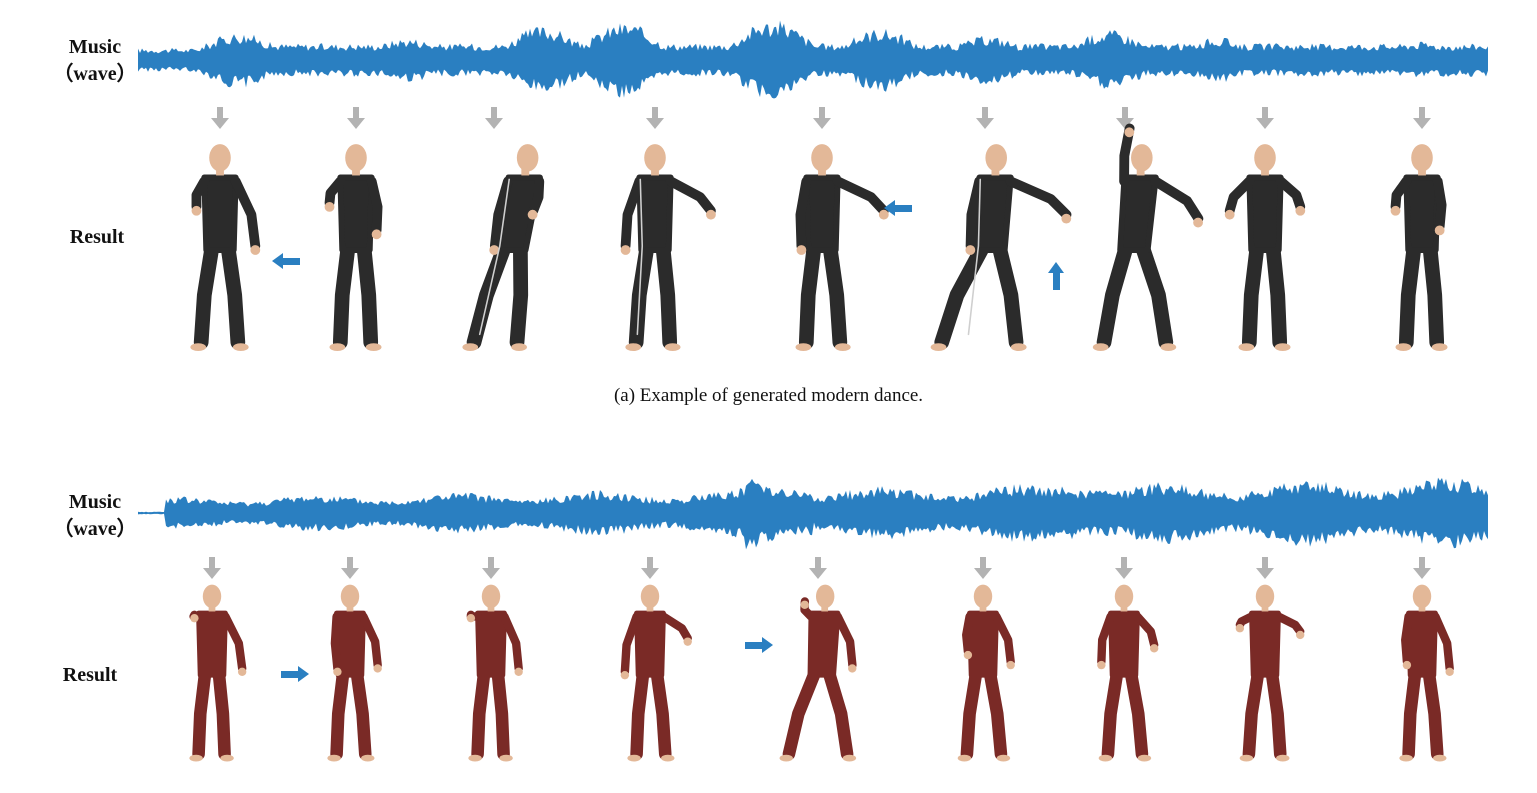  What do you see at coordinates (1056, 276) in the screenshot?
I see `up-arrow-icon` at bounding box center [1056, 276].